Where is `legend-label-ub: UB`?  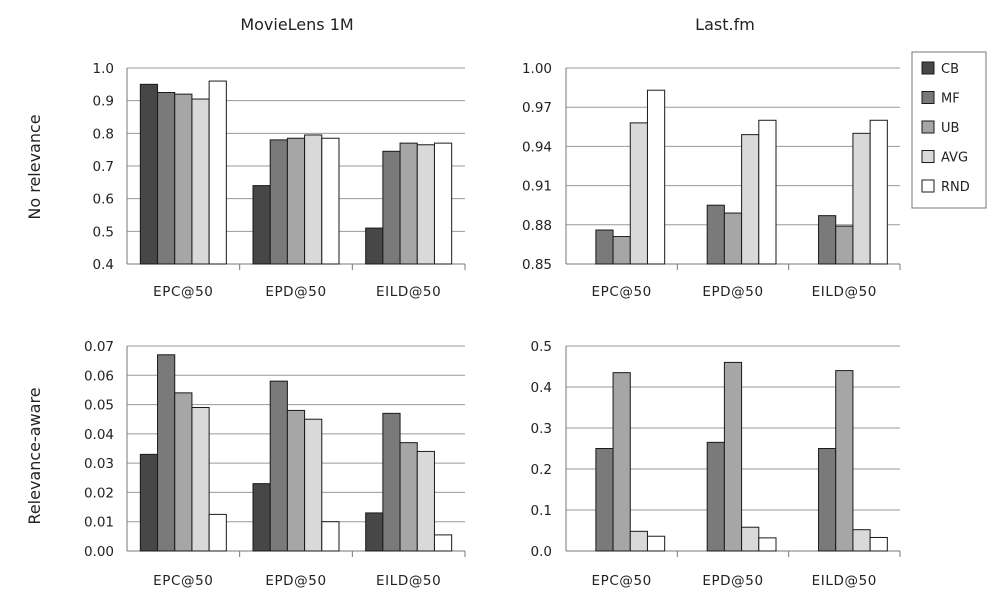
legend-label-ub: UB is located at coordinates (950, 128).